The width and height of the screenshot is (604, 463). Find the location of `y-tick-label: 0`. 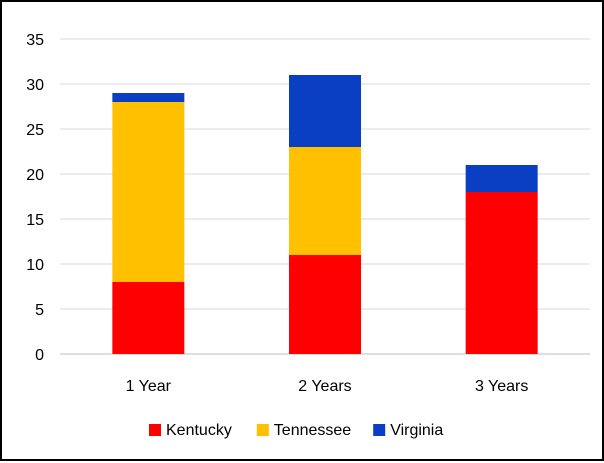

y-tick-label: 0 is located at coordinates (39, 355).